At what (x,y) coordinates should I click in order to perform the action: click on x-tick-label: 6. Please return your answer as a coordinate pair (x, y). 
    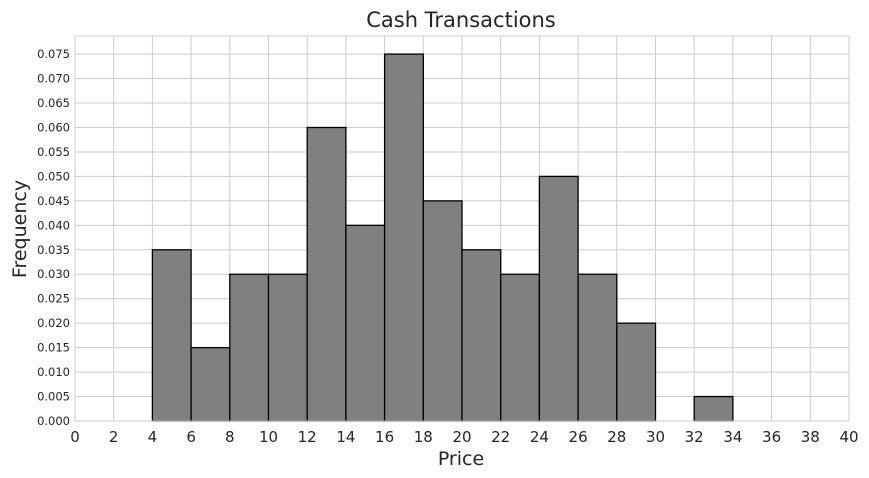
    Looking at the image, I should click on (191, 437).